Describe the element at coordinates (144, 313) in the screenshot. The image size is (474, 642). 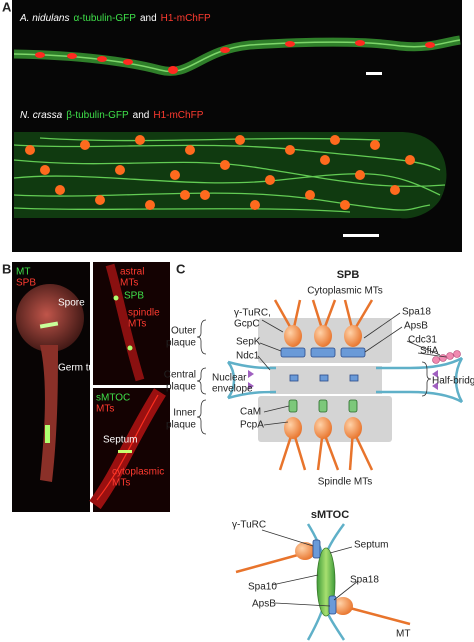
I see `image-label: spindle` at that location.